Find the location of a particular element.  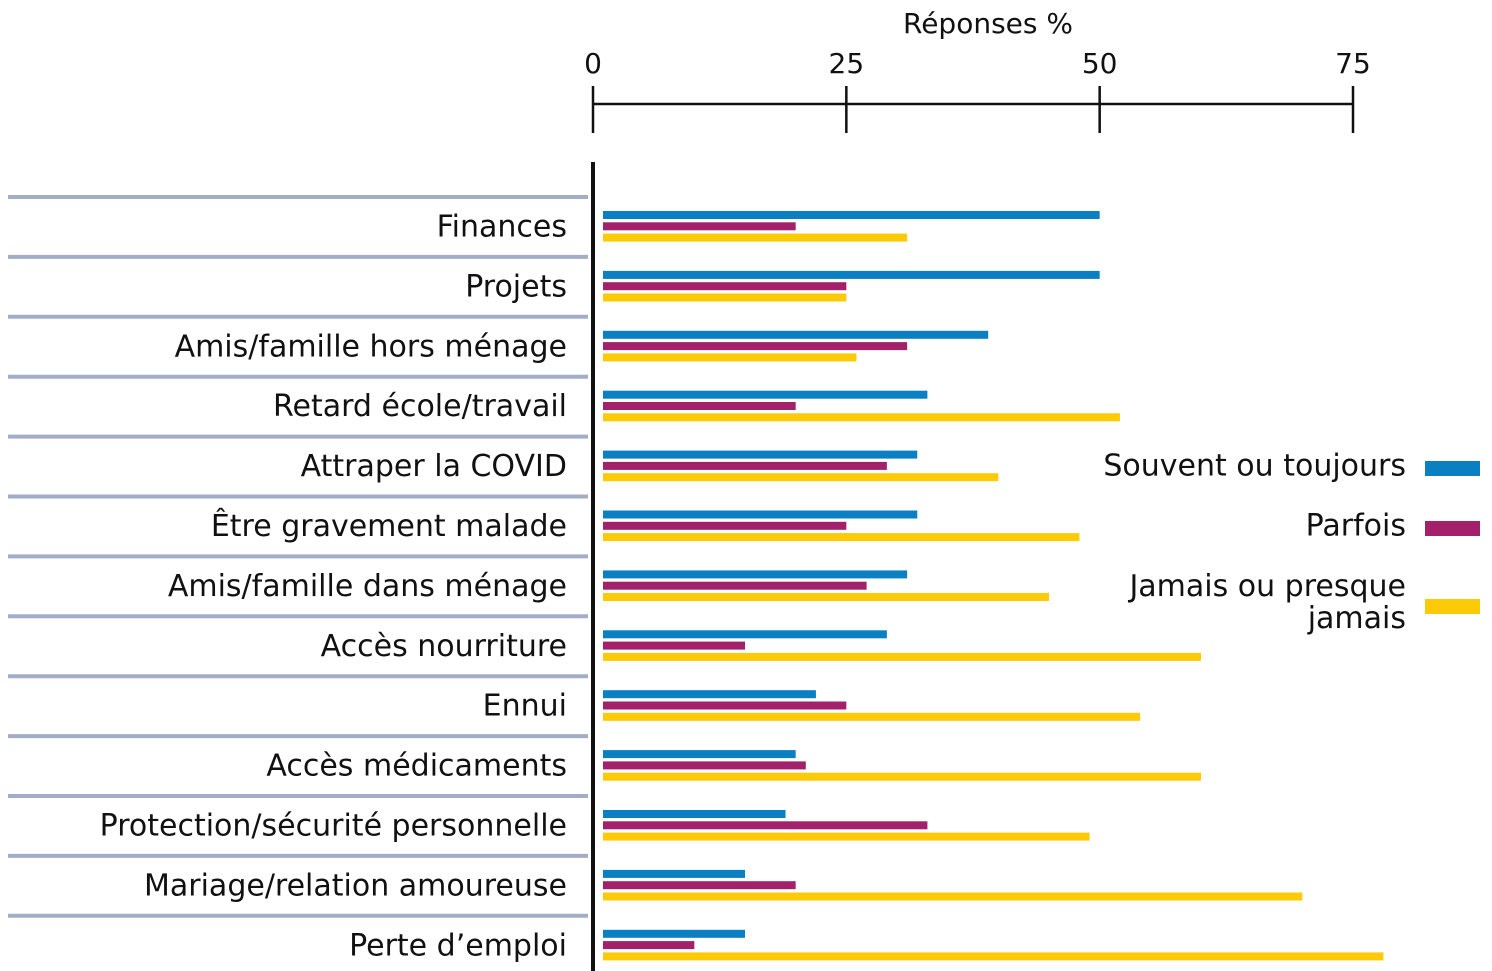

x-tick-label: 25 is located at coordinates (847, 63).